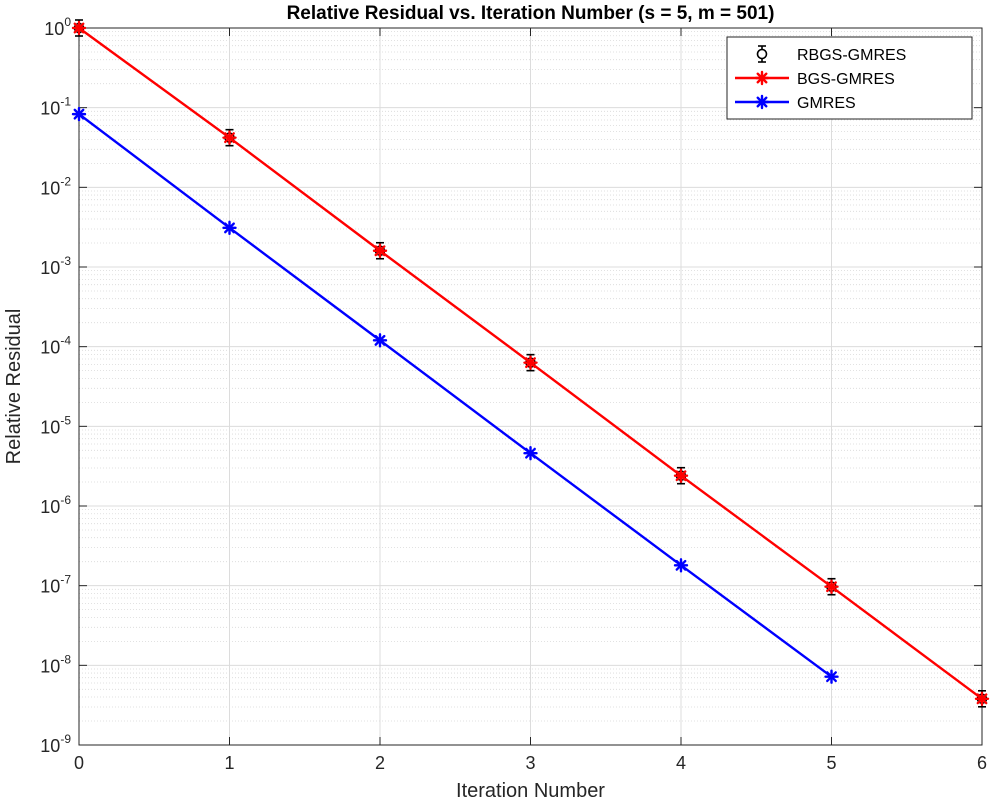  What do you see at coordinates (795, 103) in the screenshot?
I see `legend-entry: GMRES` at bounding box center [795, 103].